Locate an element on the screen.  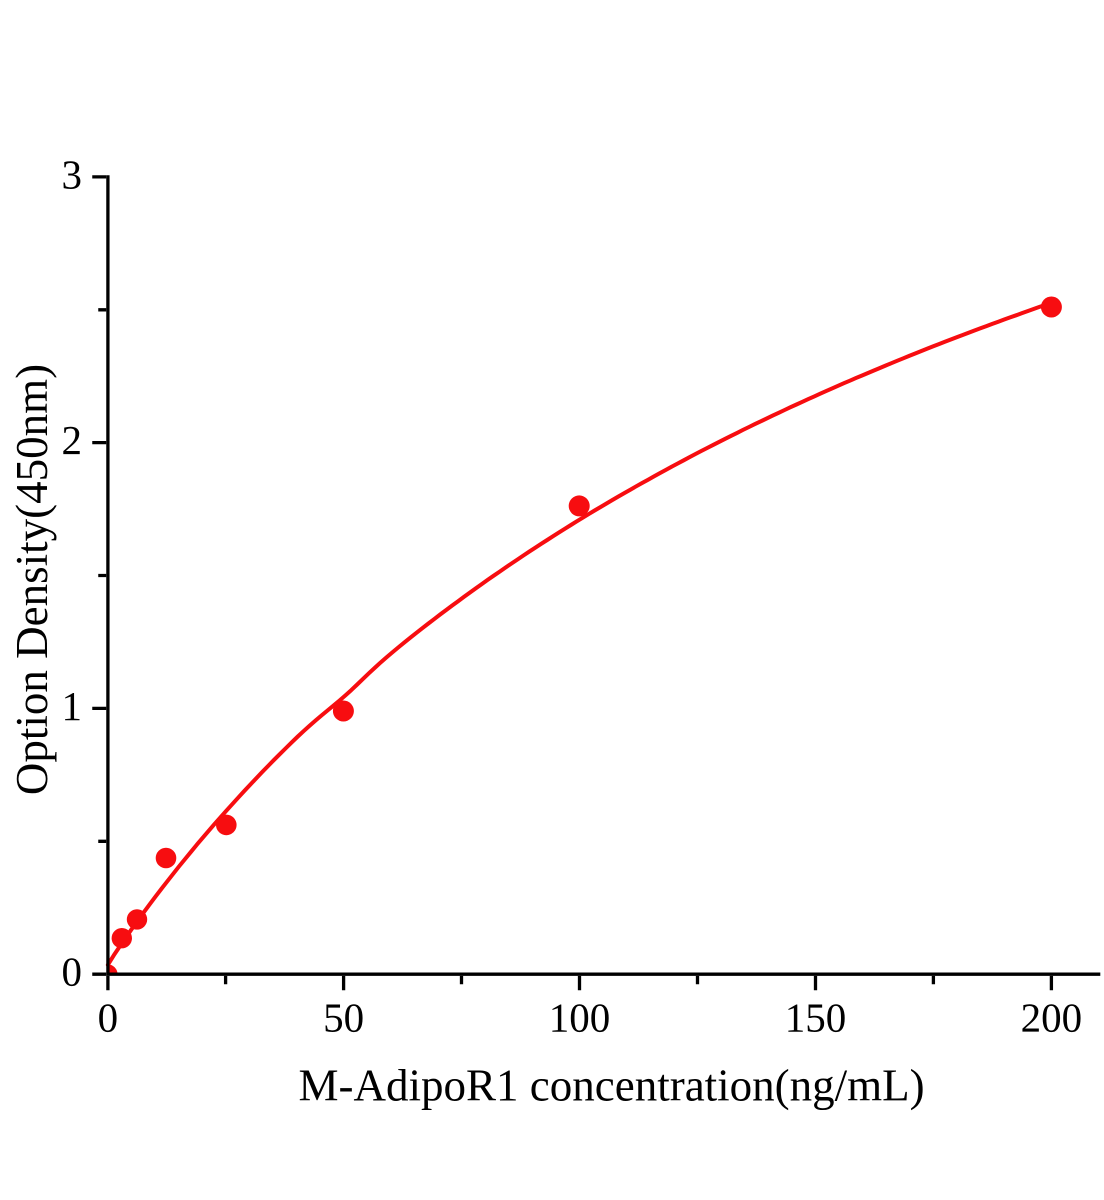
svg-text: 150 is located at coordinates (816, 1017).